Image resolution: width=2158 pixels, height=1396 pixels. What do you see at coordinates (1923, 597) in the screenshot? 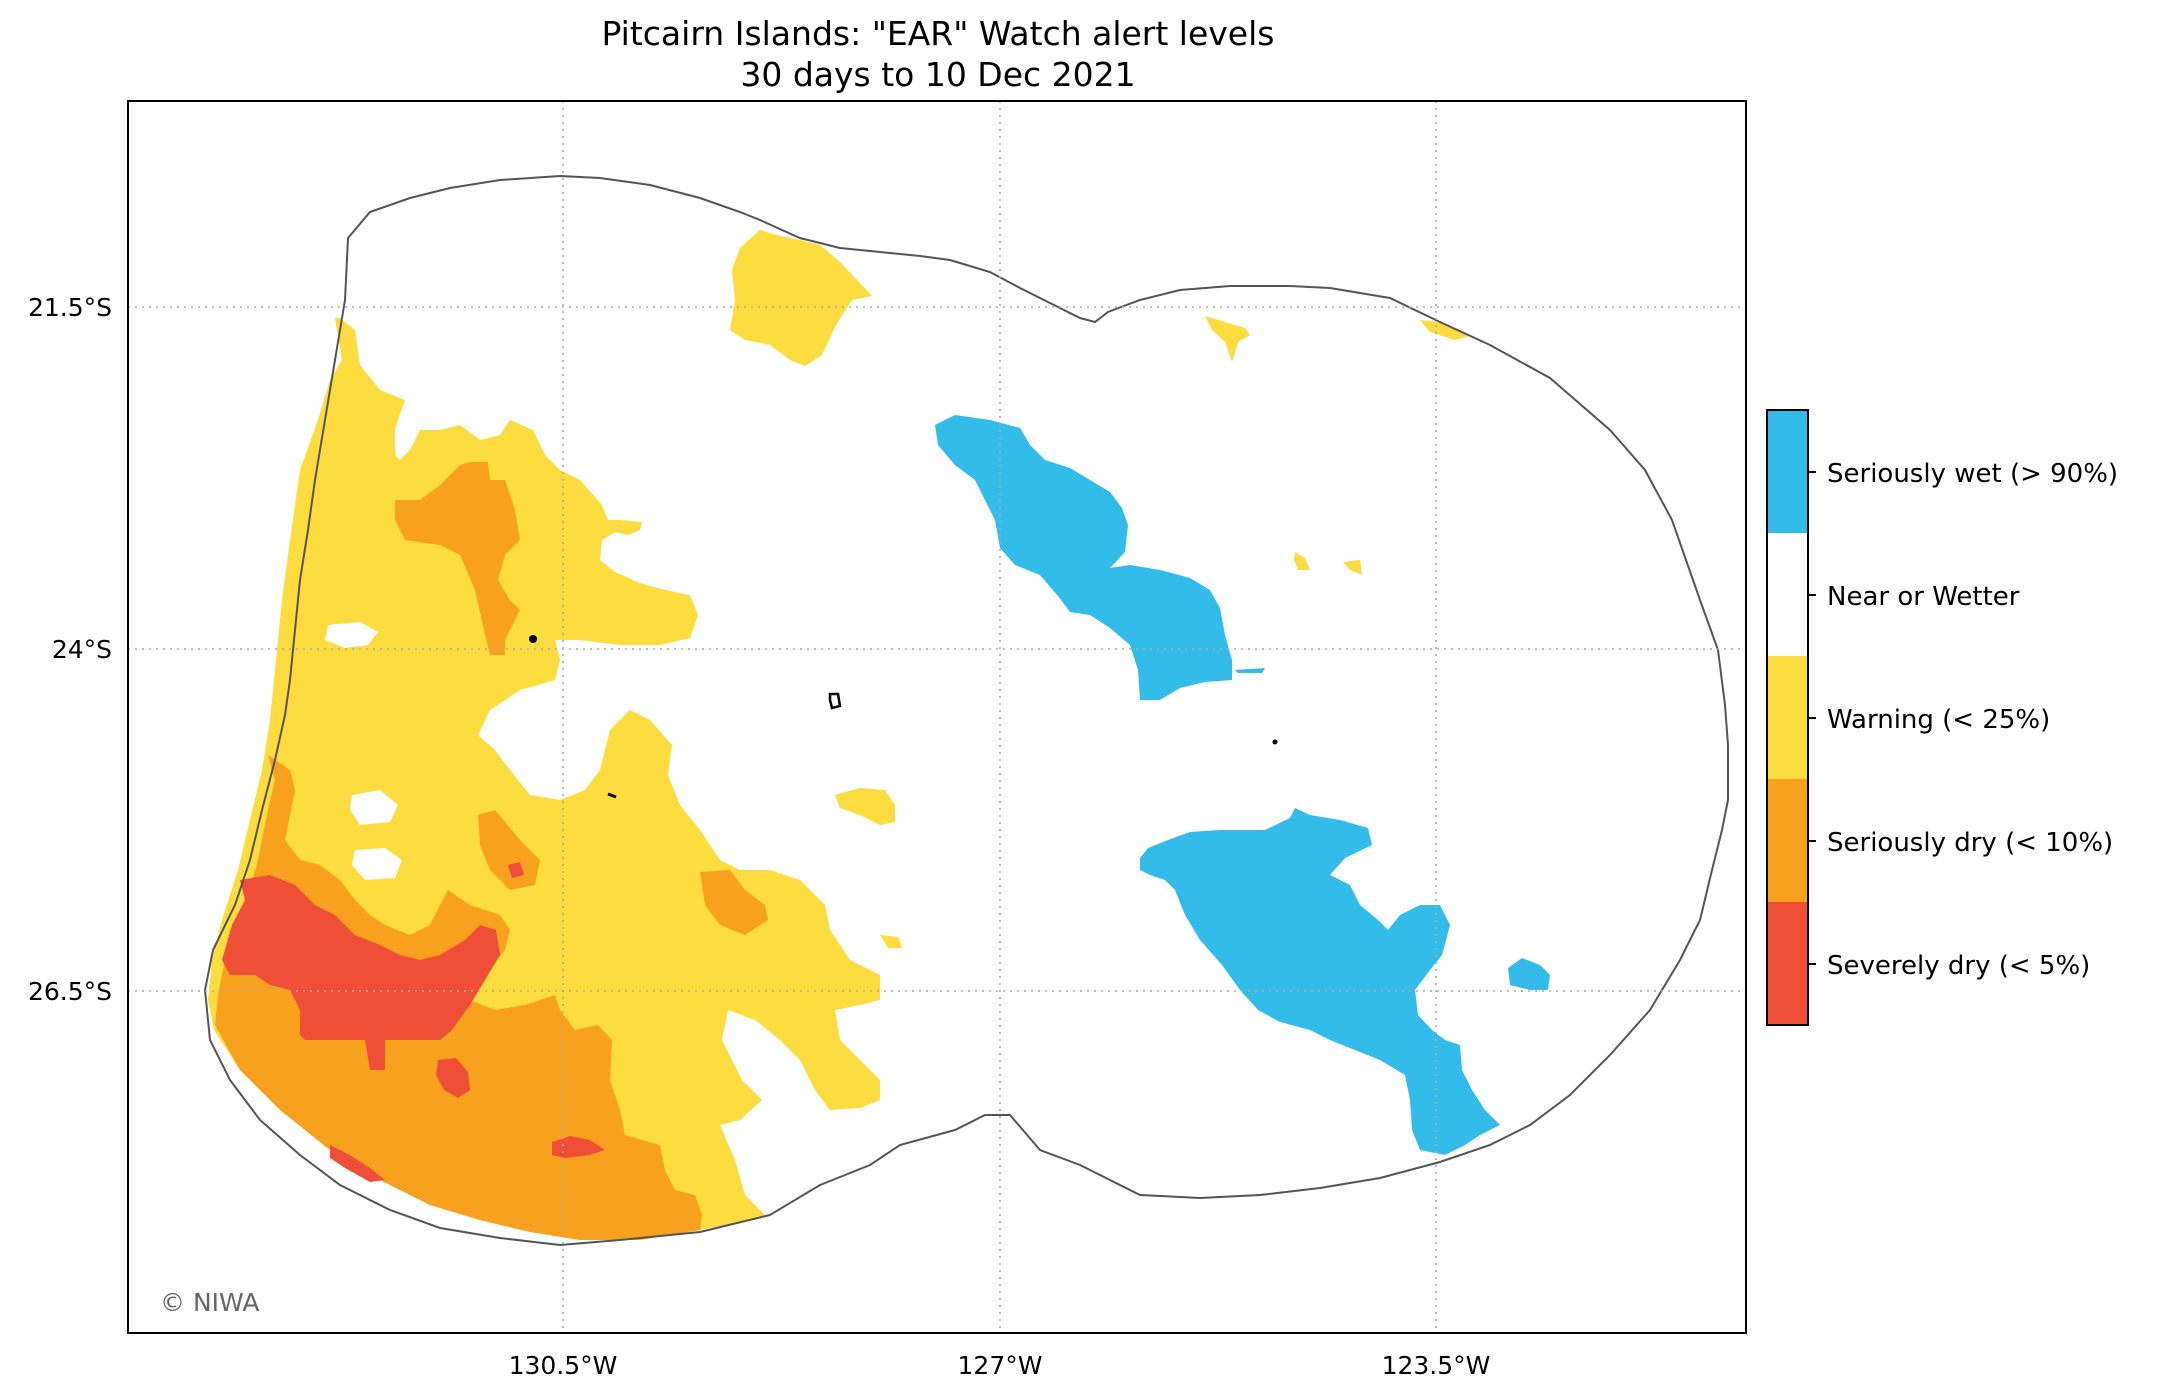
I see `legend-label-near-or-wetter: Near or Wetter` at bounding box center [1923, 597].